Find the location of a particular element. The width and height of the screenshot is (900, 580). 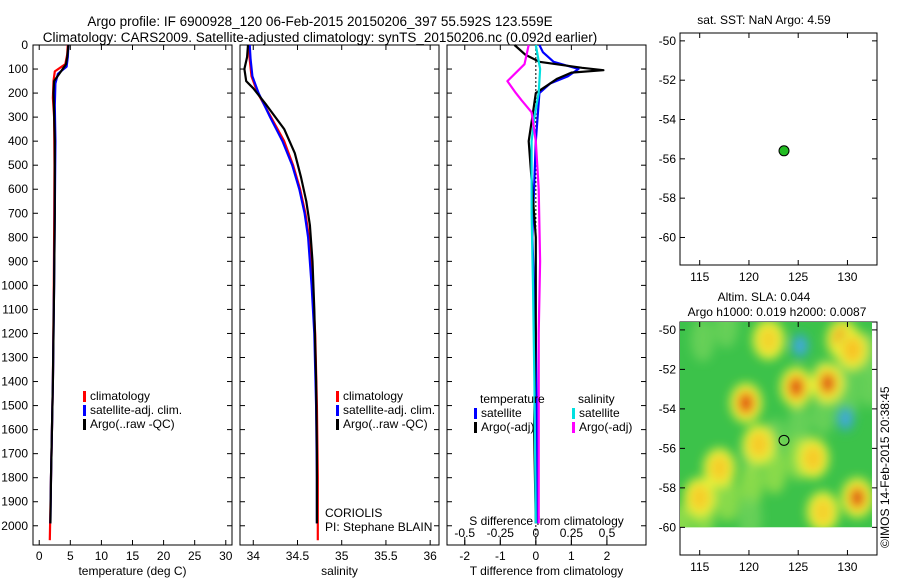

sla_map-xtick-label: 125 is located at coordinates (798, 567).